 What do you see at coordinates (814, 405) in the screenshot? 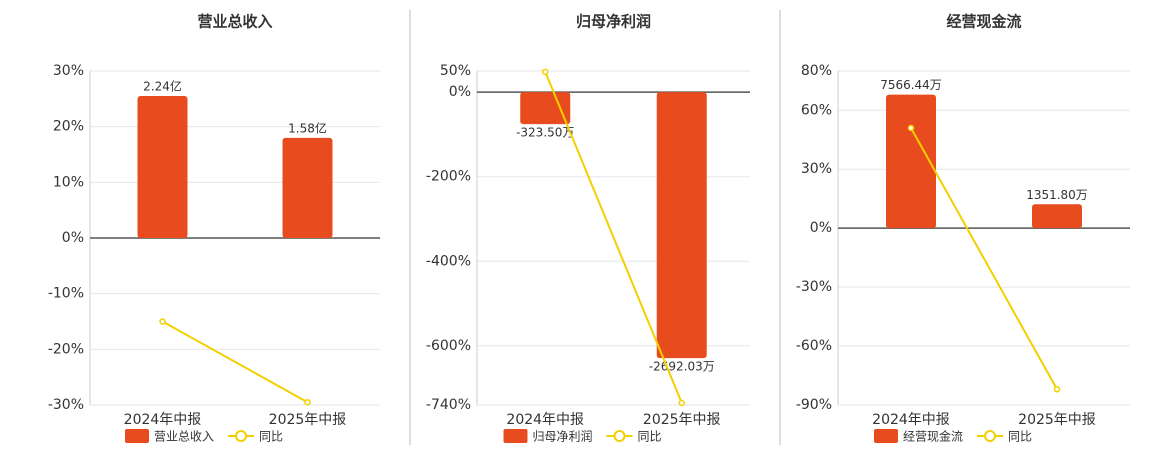
I see `y-tick-label: -90%` at bounding box center [814, 405].